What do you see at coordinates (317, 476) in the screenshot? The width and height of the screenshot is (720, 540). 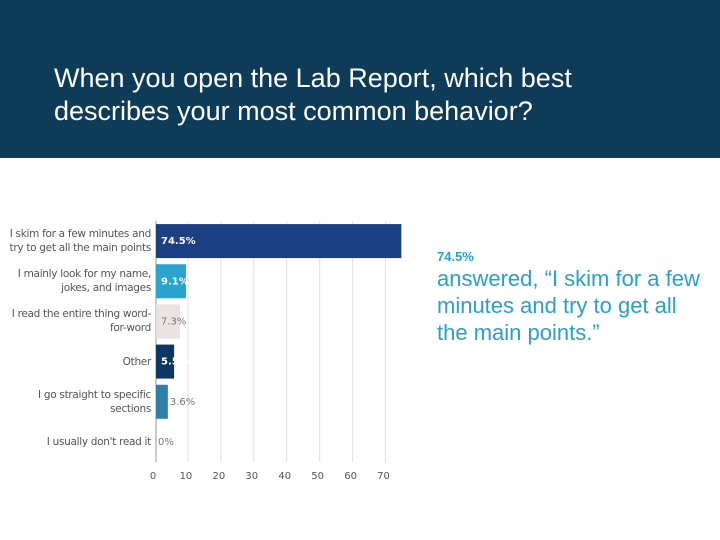 I see `x-tick-label: 50` at bounding box center [317, 476].